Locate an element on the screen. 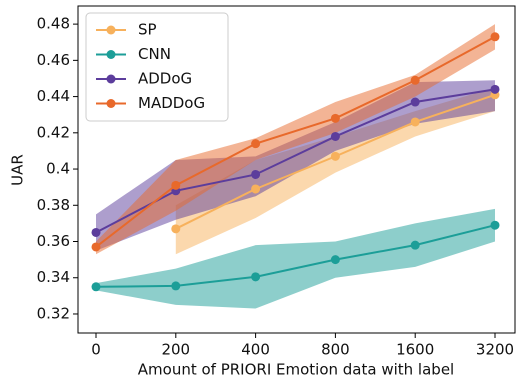  y-tick-label: 0.4 is located at coordinates (58, 169).